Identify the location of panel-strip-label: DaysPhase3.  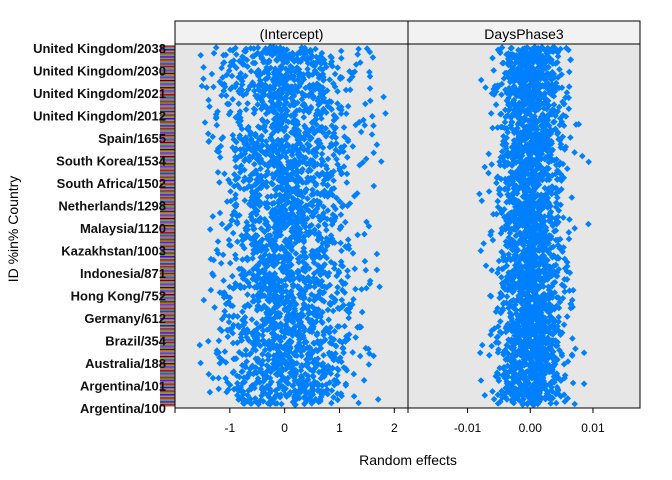
(524, 34).